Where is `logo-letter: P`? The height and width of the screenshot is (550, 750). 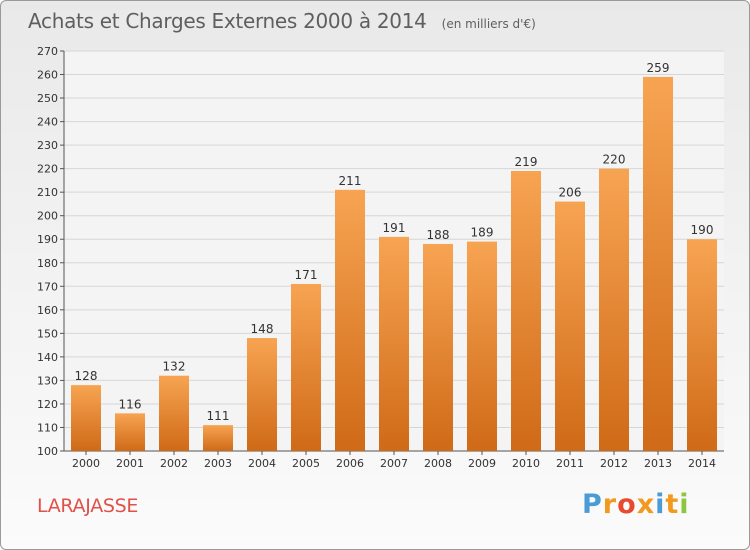
logo-letter: P is located at coordinates (592, 504).